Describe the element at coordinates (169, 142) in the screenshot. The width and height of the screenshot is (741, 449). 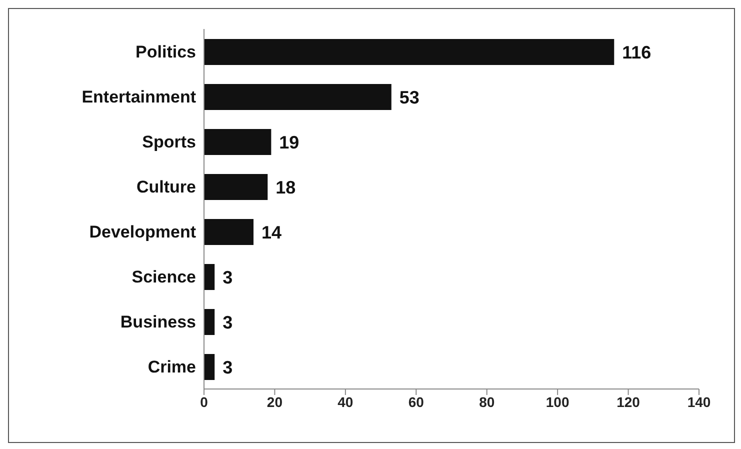
I see `y-tick-label: Sports` at that location.